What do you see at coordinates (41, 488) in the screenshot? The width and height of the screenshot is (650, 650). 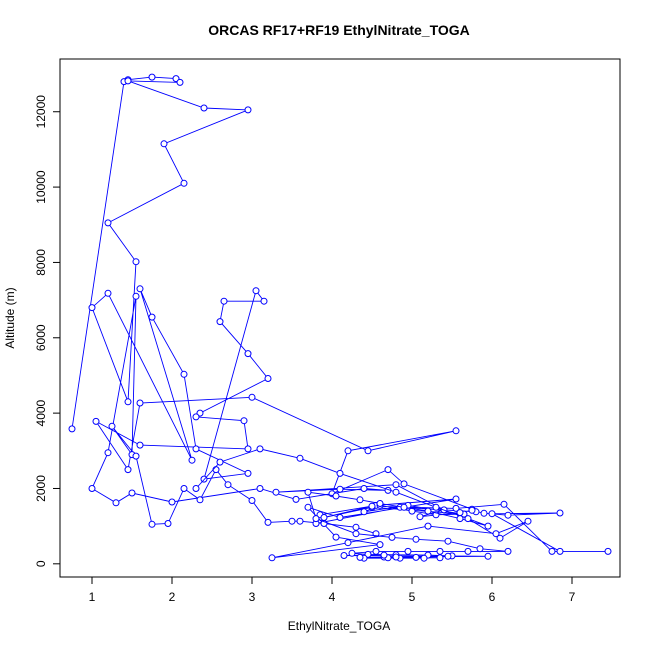 I see `y-tick-label: 2000` at bounding box center [41, 488].